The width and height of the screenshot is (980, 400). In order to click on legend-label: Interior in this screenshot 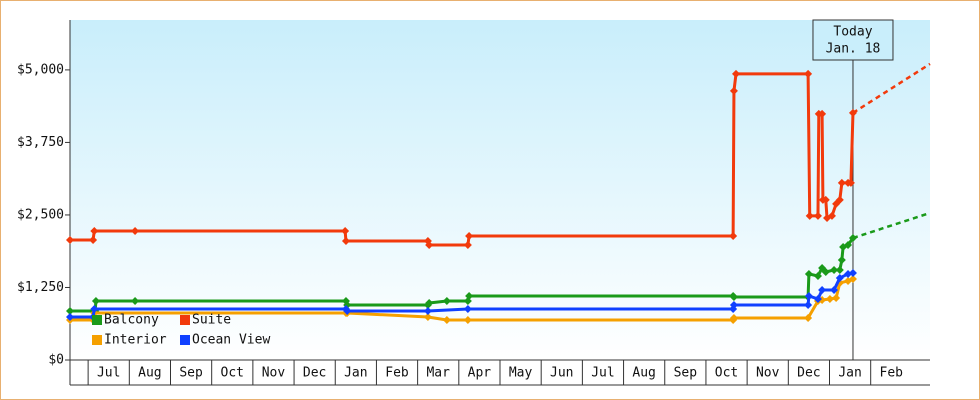, I will do `click(135, 340)`.